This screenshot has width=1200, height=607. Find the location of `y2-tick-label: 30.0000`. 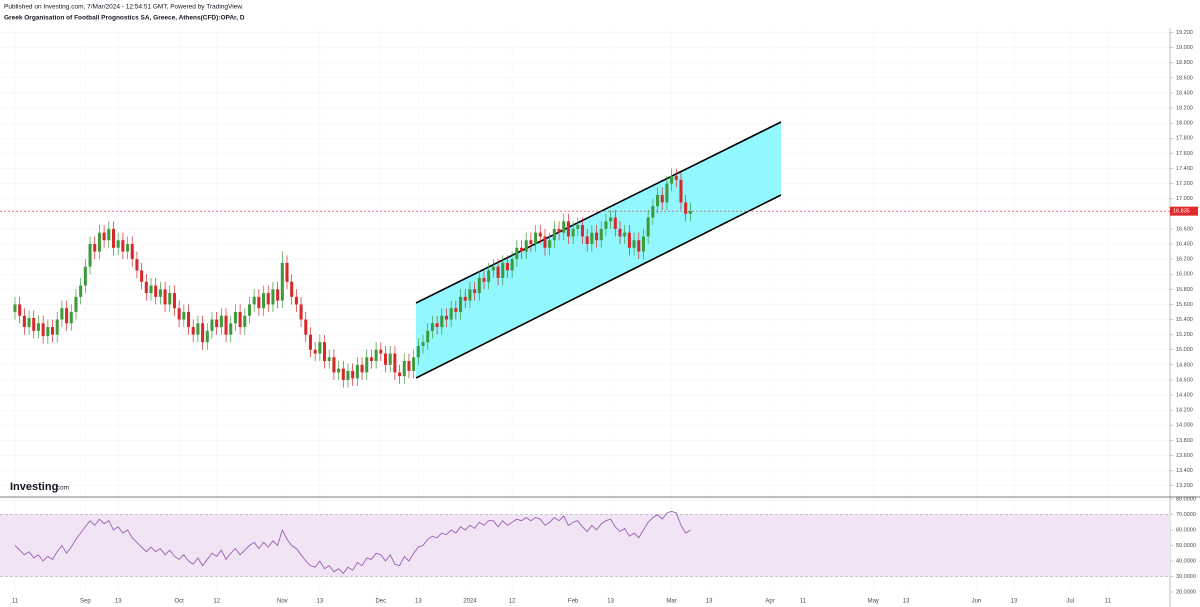

y2-tick-label: 30.0000 is located at coordinates (1186, 577).